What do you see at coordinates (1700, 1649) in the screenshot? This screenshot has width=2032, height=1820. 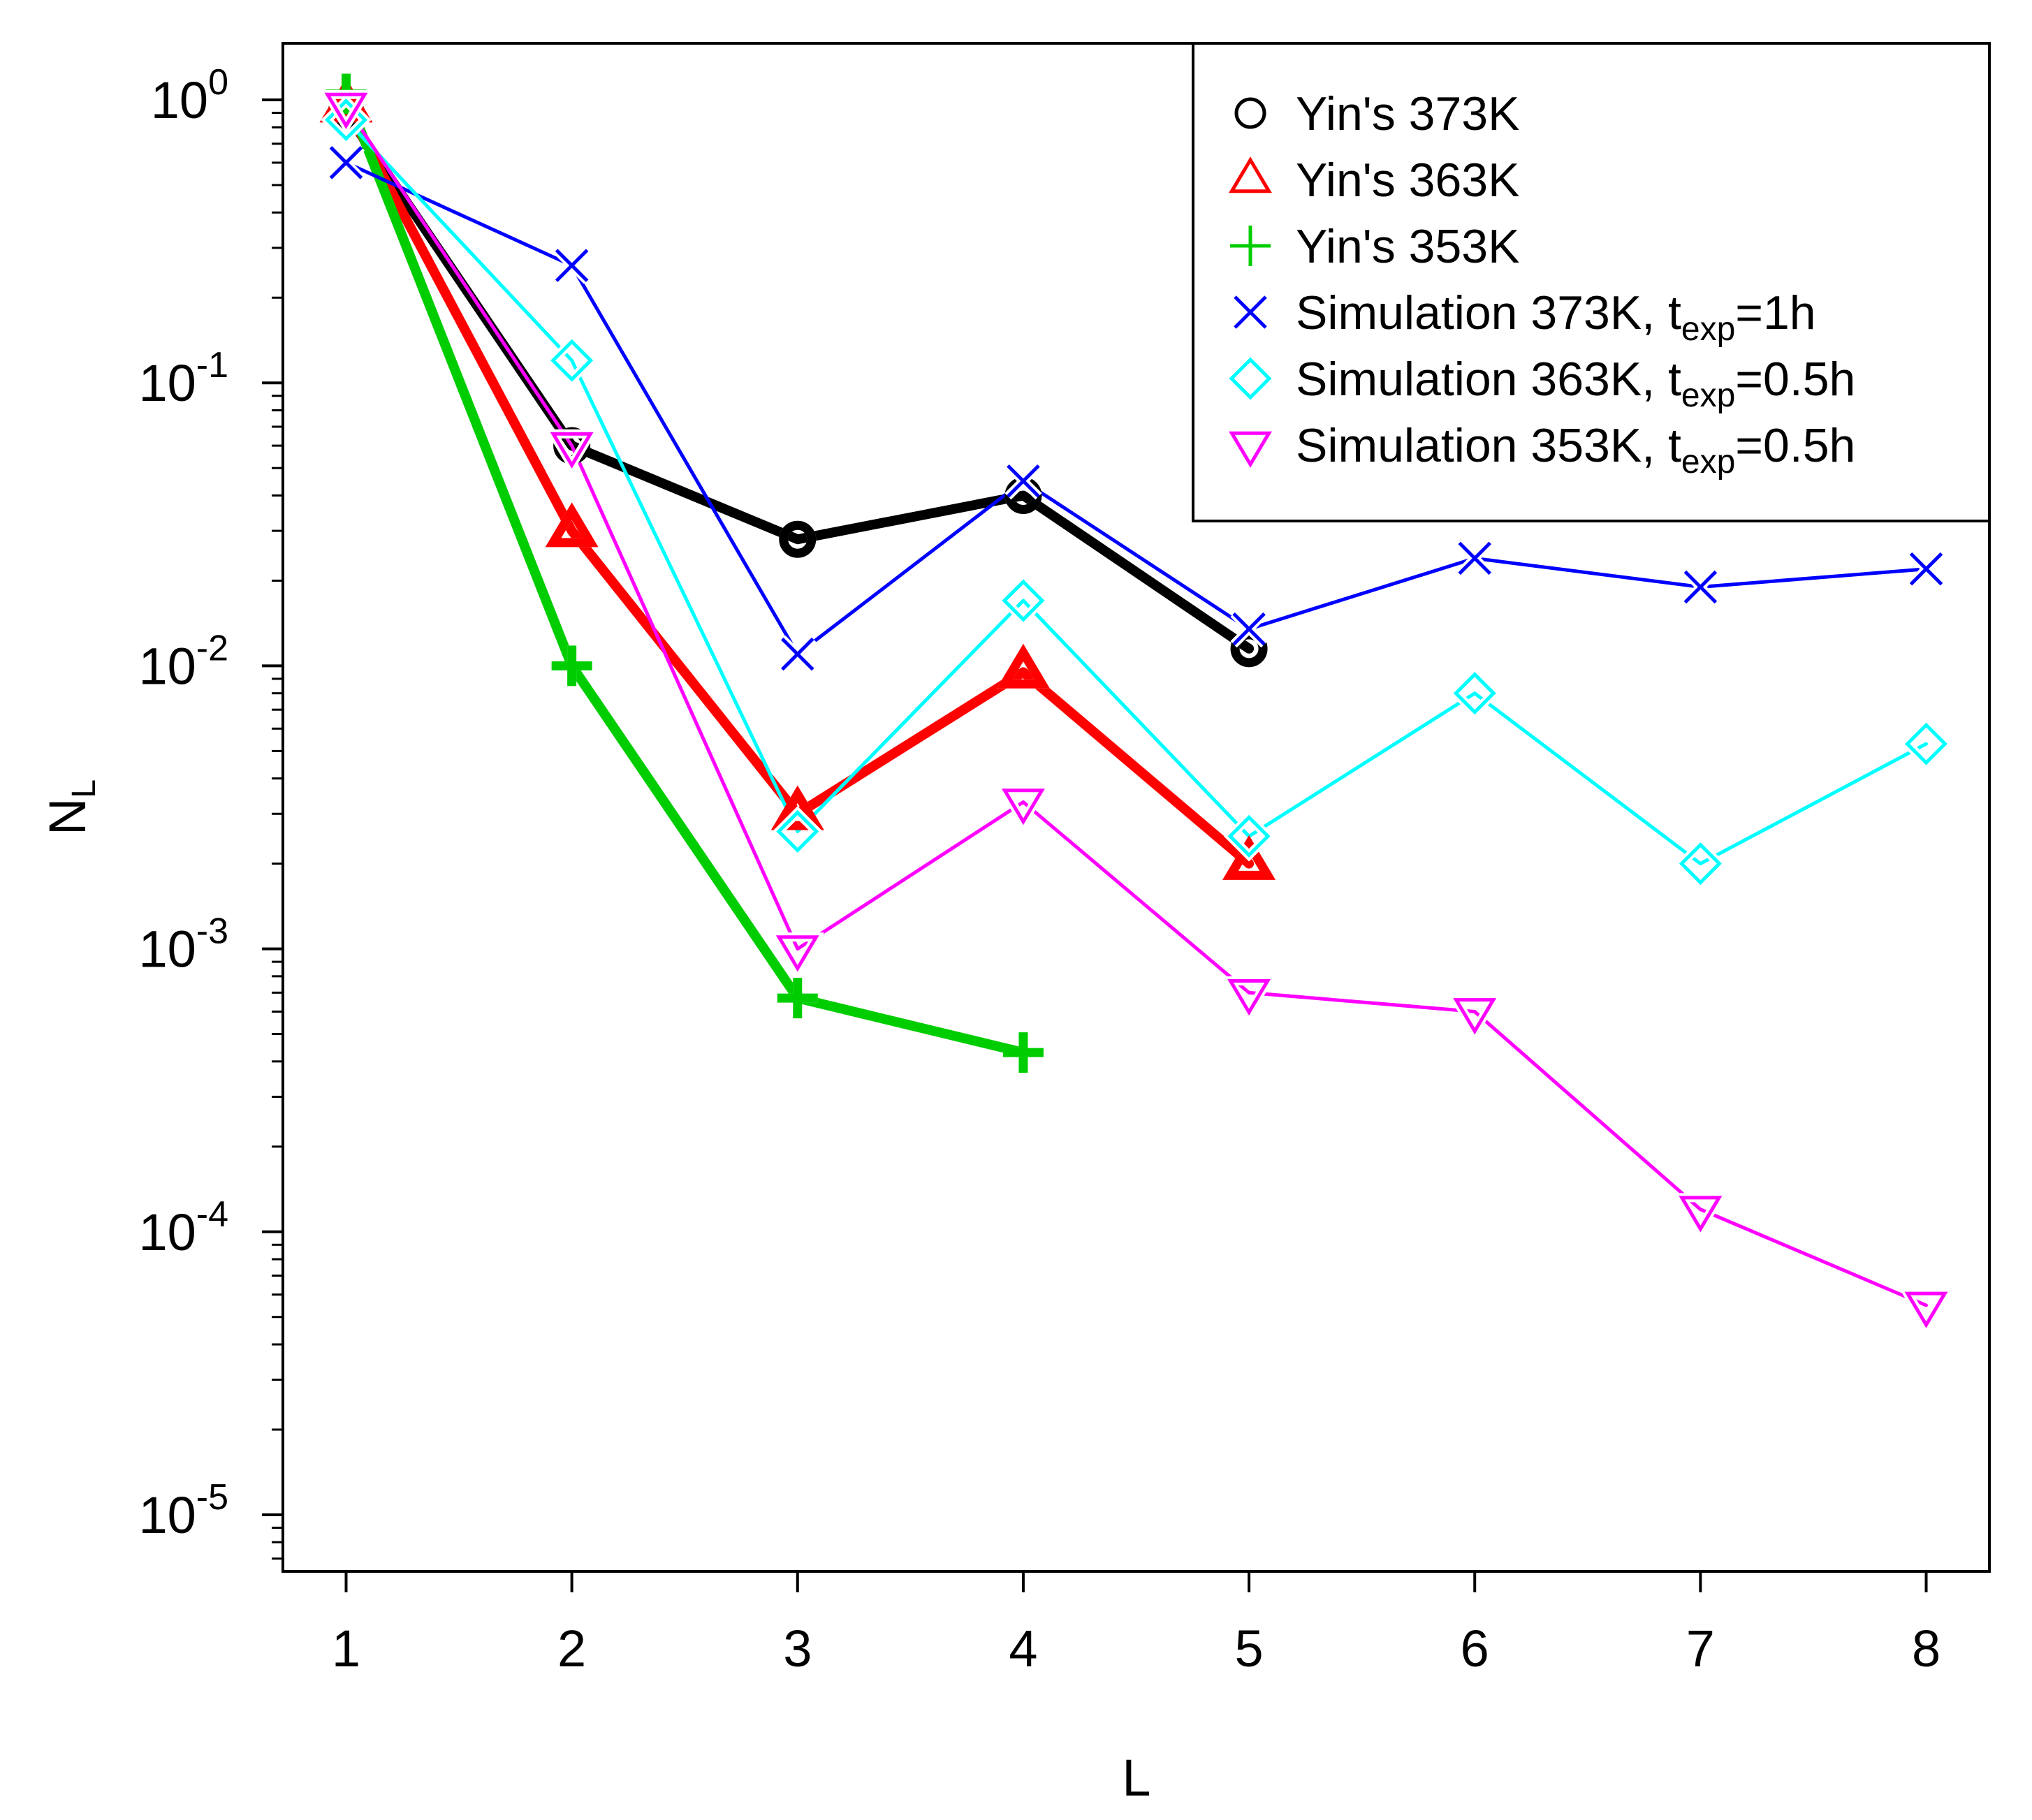 I see `x-tick-label: 7` at bounding box center [1700, 1649].